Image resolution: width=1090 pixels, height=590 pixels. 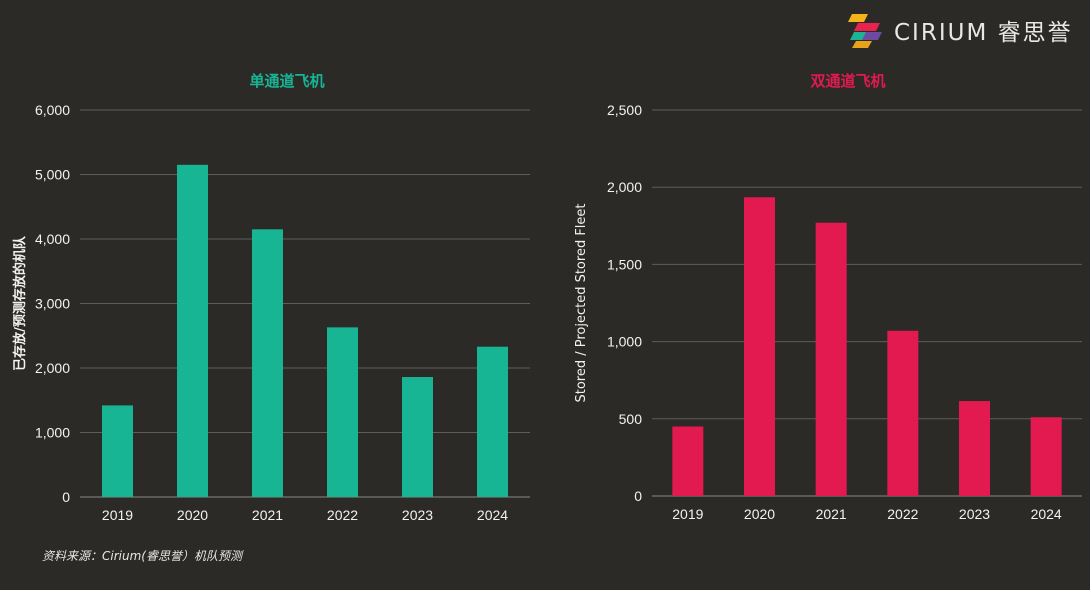 I want to click on right-xtick-label: 2023, so click(x=974, y=514).